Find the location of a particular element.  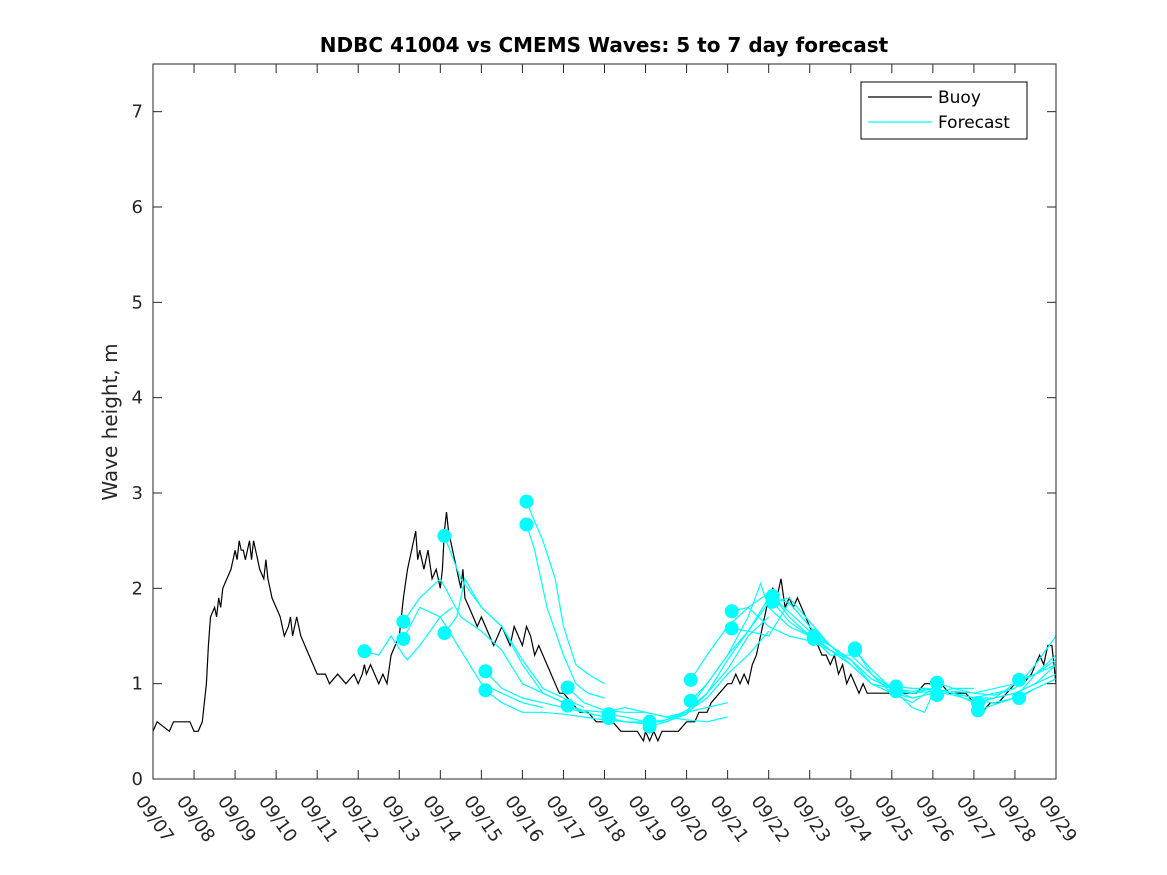

y-tick-label: 1 is located at coordinates (137, 684).